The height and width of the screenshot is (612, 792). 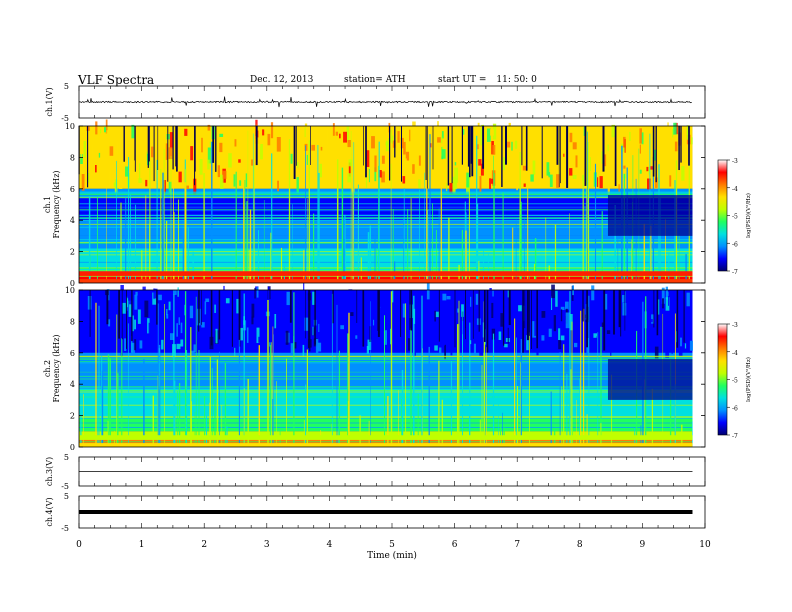 I want to click on ytick-label: 4, so click(x=72, y=220).